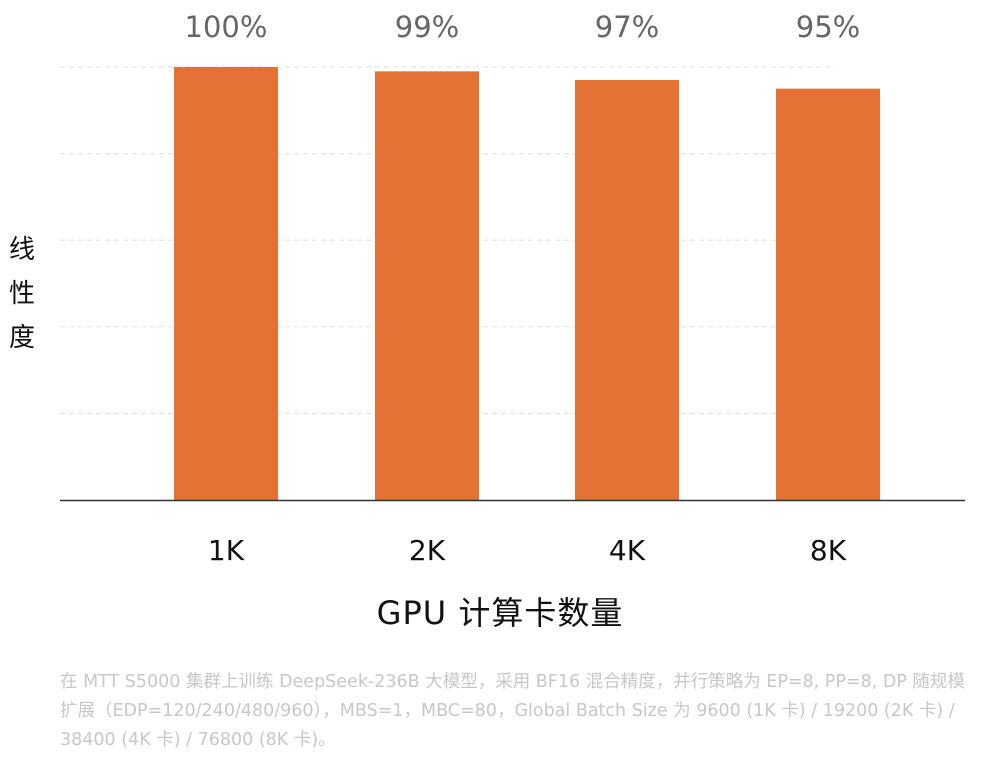 This screenshot has height=761, width=1000. What do you see at coordinates (226, 550) in the screenshot?
I see `x-tick-label: 1K` at bounding box center [226, 550].